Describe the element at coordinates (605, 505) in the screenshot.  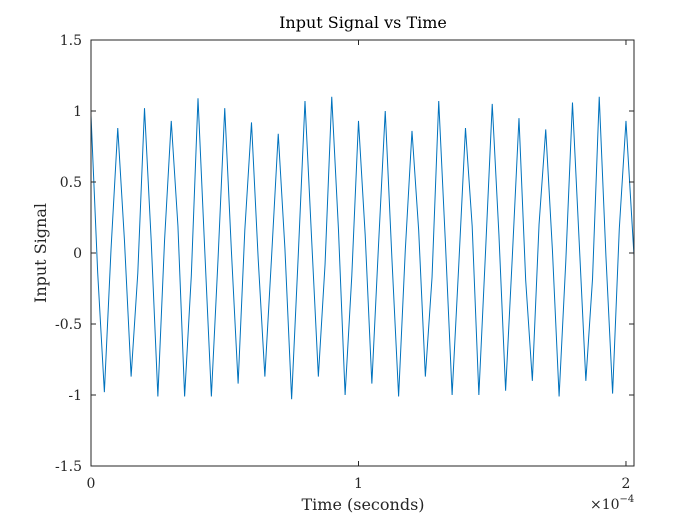
I see `x-axis-exponent-base: ×10` at that location.